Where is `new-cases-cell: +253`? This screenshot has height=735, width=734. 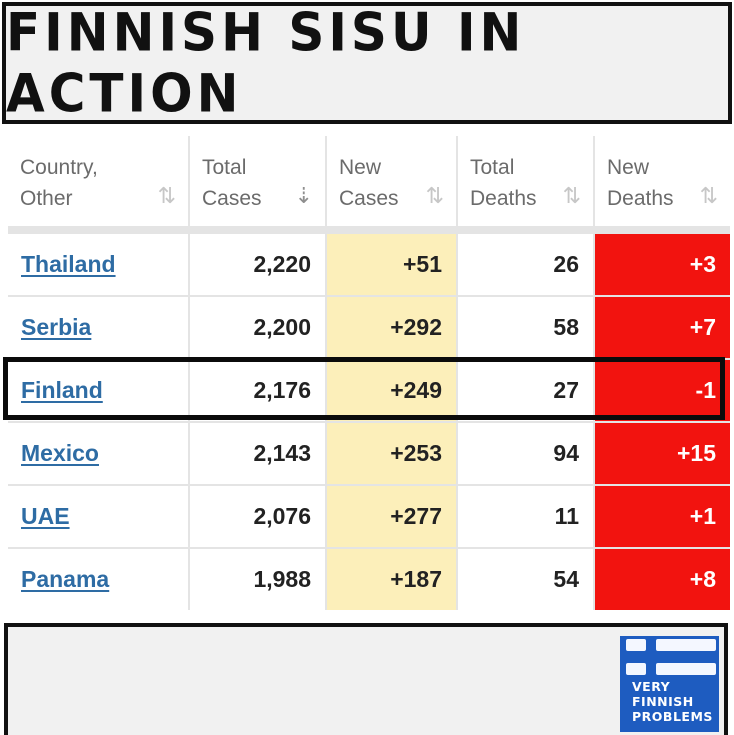
new-cases-cell: +253 is located at coordinates (391, 453).